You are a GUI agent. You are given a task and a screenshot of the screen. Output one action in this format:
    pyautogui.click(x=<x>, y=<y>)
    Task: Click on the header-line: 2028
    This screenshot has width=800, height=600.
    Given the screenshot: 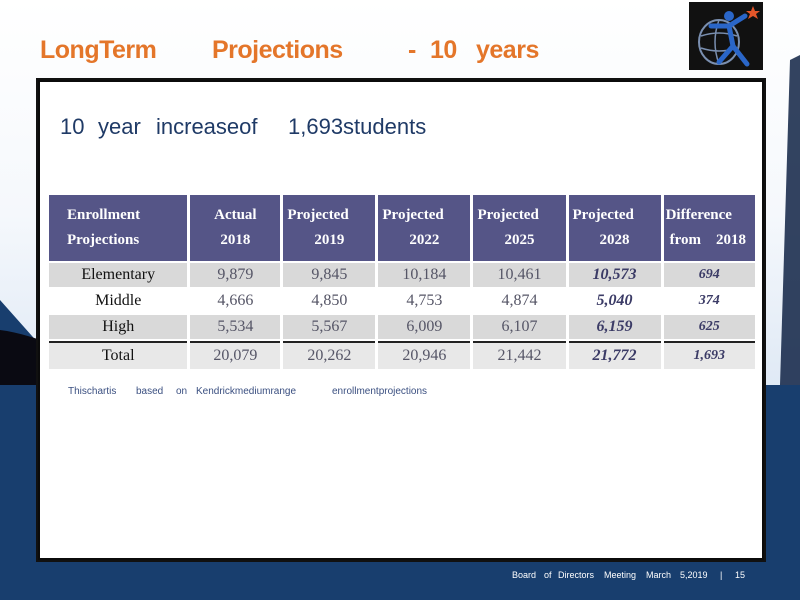 What is the action you would take?
    pyautogui.click(x=614, y=240)
    